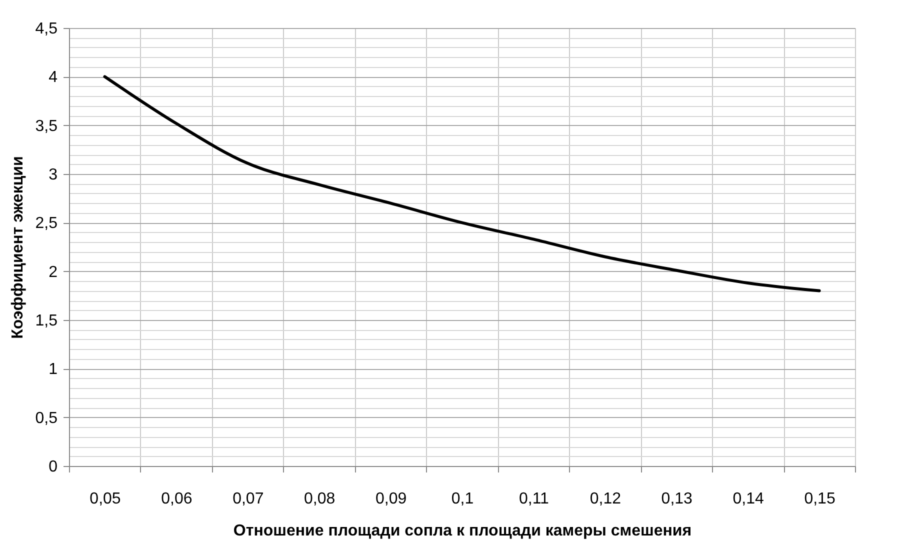  What do you see at coordinates (46, 29) in the screenshot?
I see `y-tick-label: 4,5` at bounding box center [46, 29].